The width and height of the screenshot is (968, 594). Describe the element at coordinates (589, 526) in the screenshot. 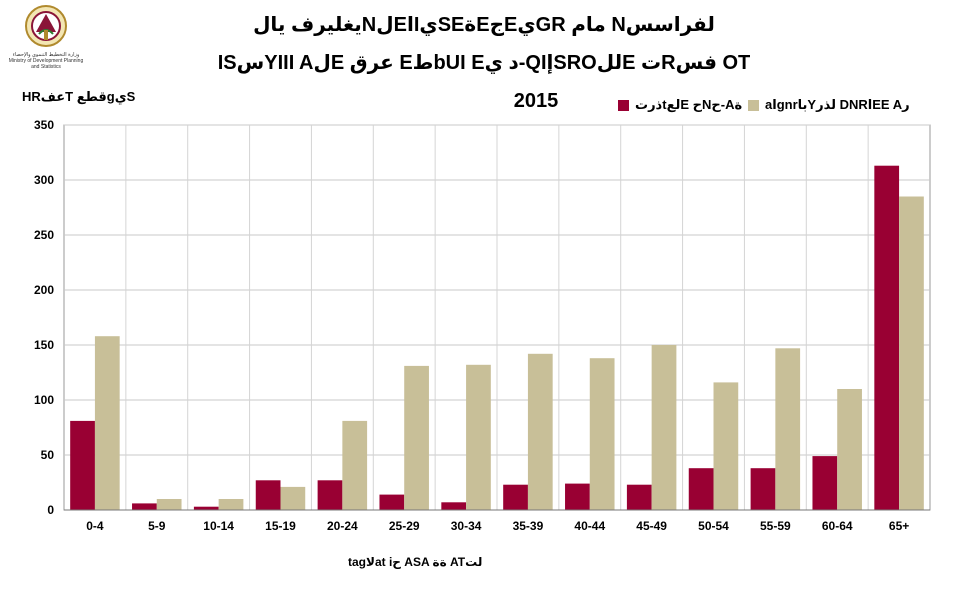

I see `x-tick-label: 40-44` at that location.